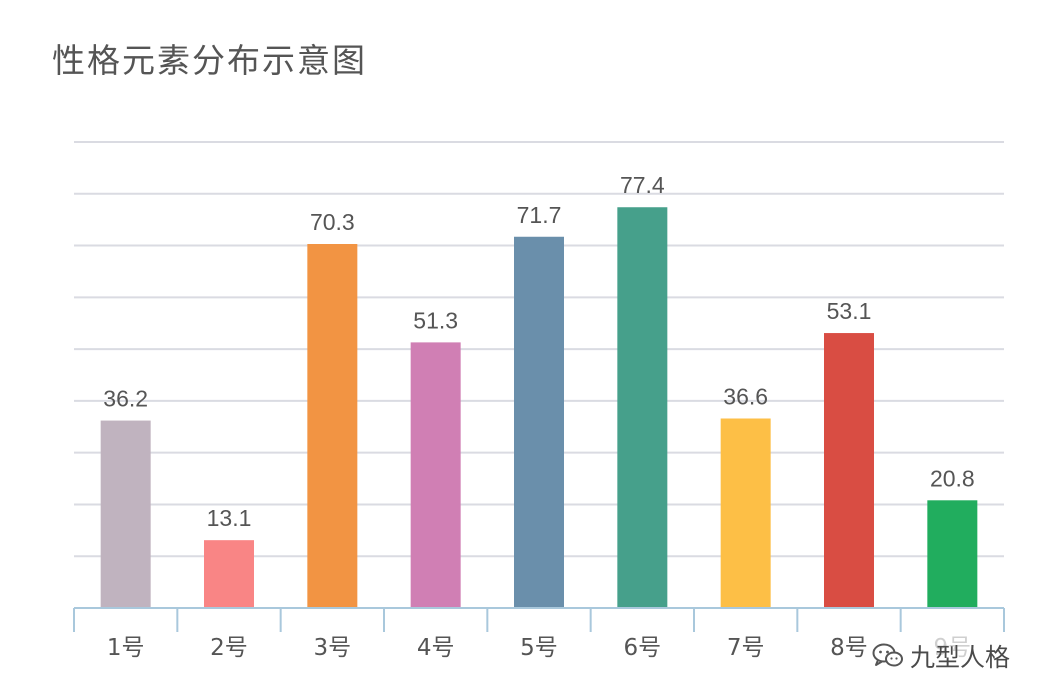 The height and width of the screenshot is (700, 1058). What do you see at coordinates (229, 648) in the screenshot?
I see `x-tick-label: 2号` at bounding box center [229, 648].